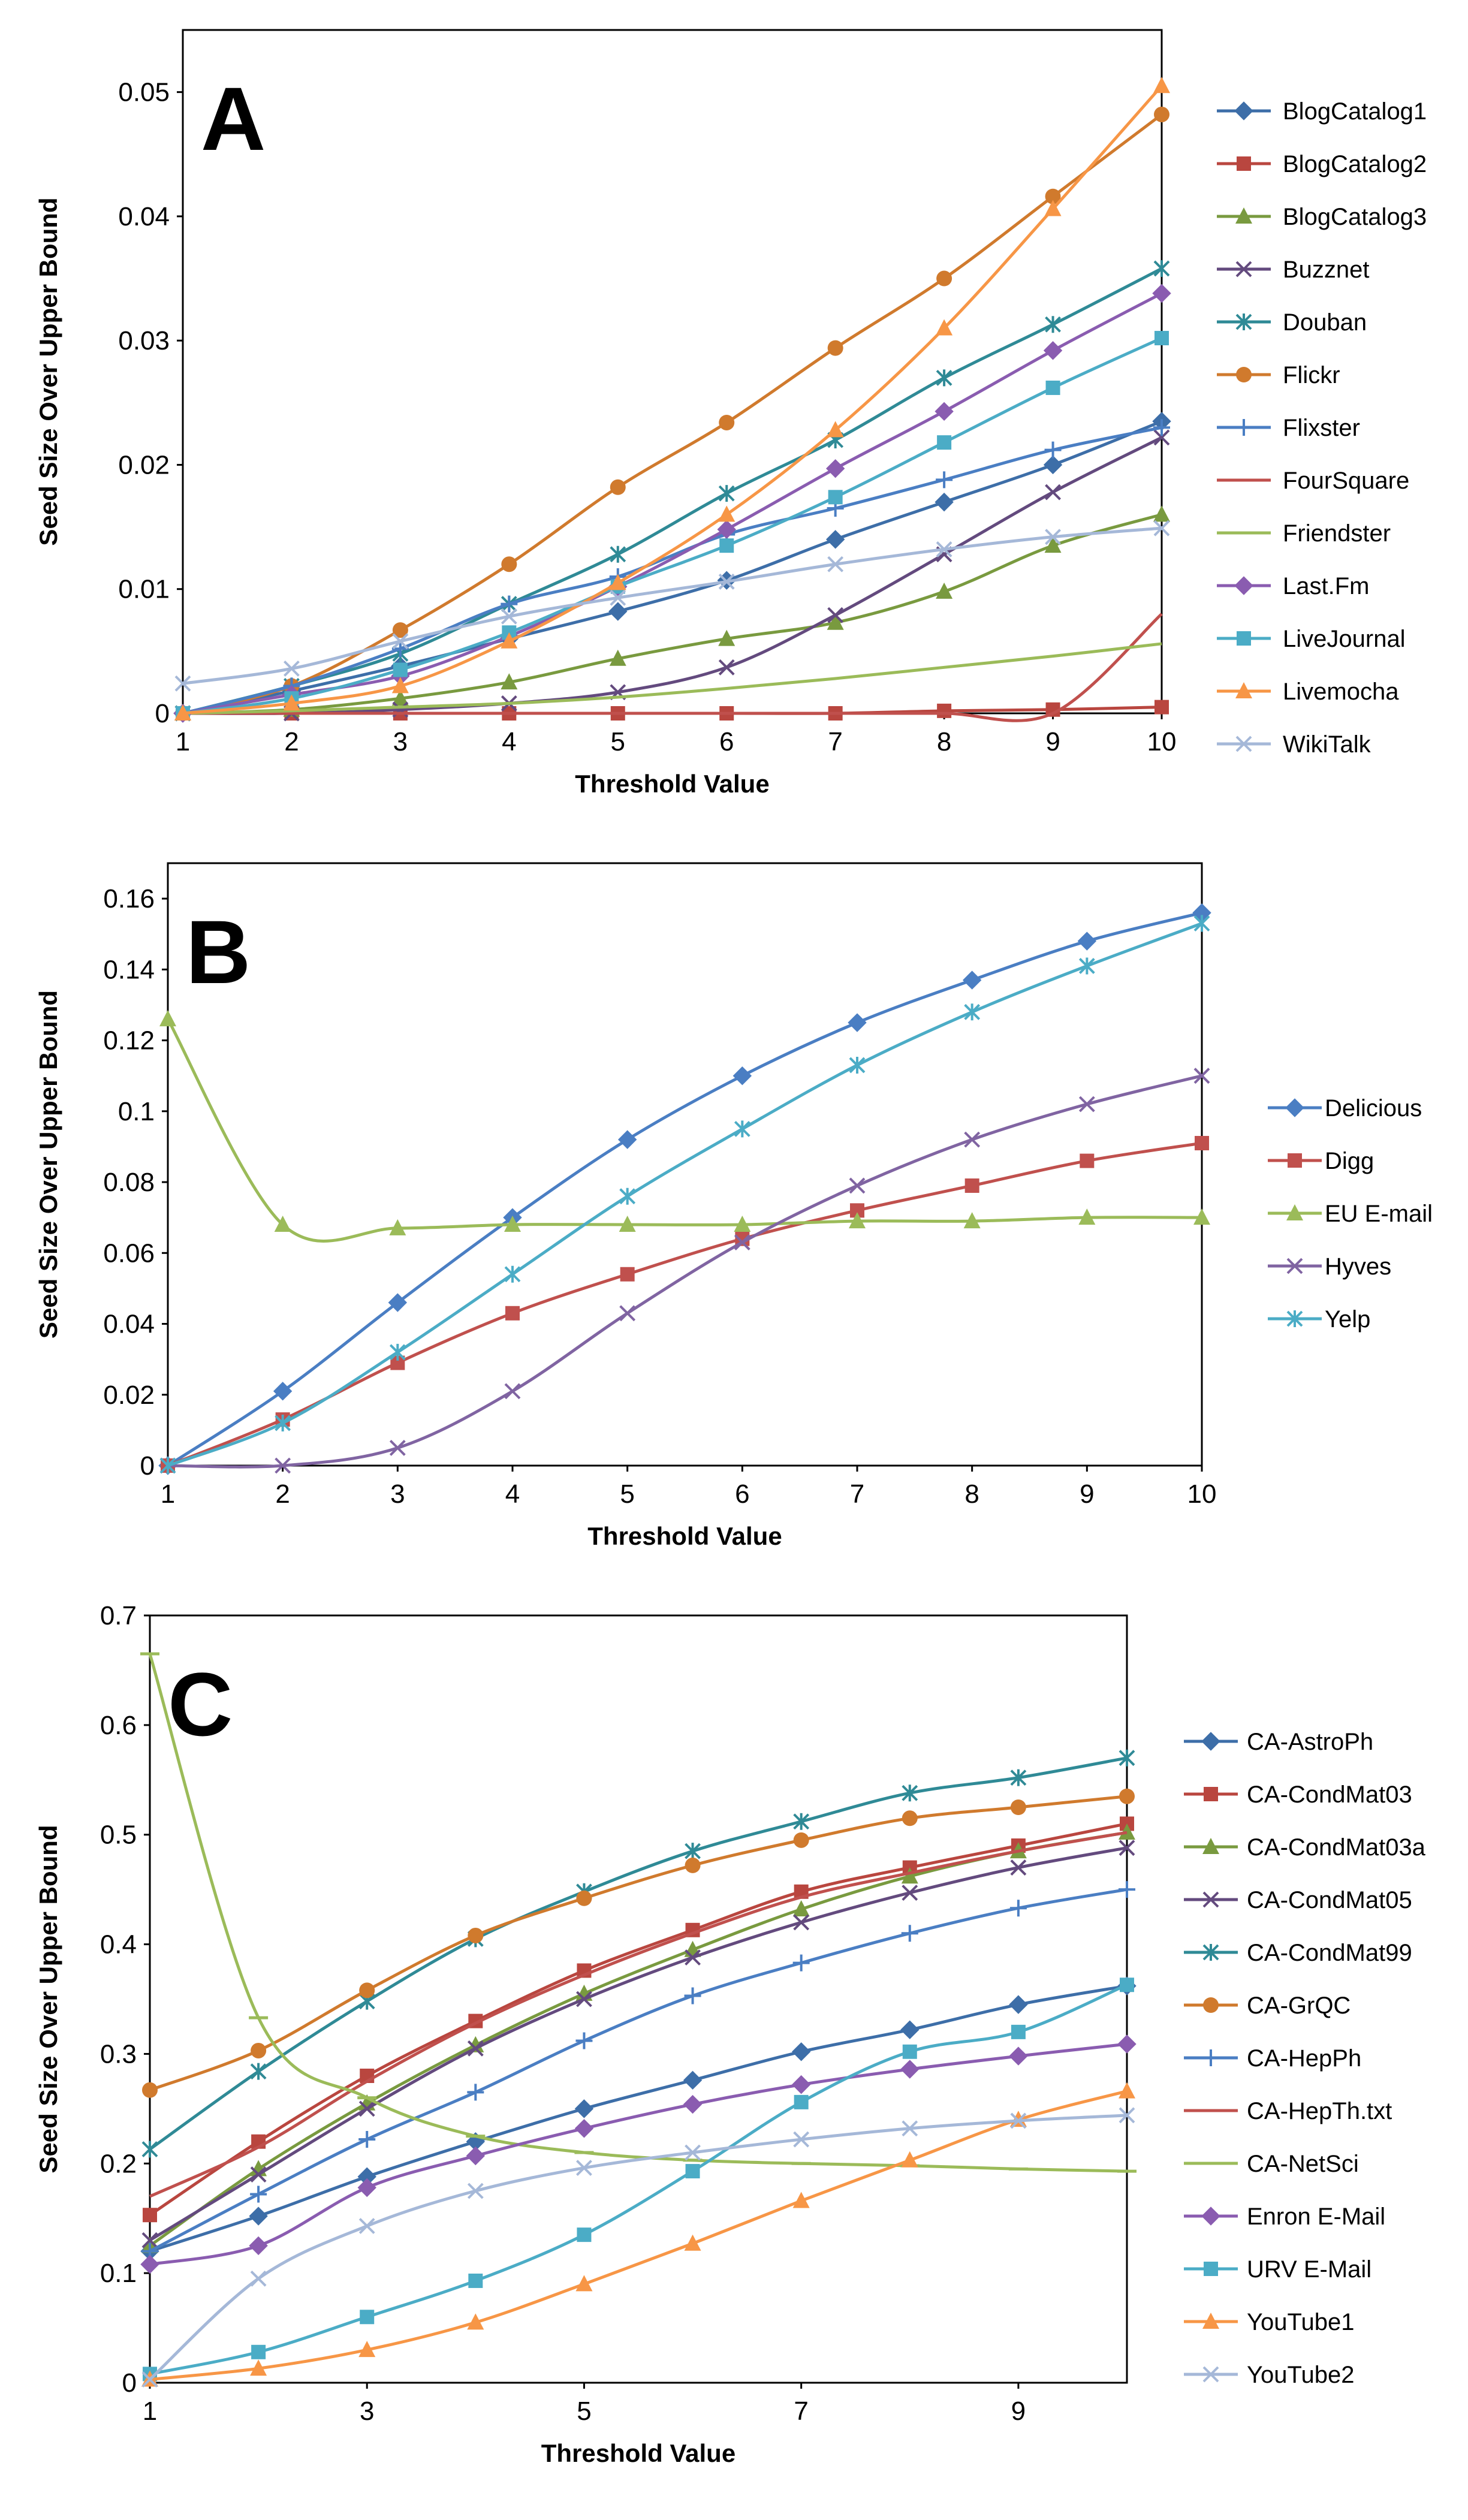 The image size is (1468, 2520). What do you see at coordinates (1310, 1742) in the screenshot?
I see `legend-label: CA-AstroPh` at bounding box center [1310, 1742].